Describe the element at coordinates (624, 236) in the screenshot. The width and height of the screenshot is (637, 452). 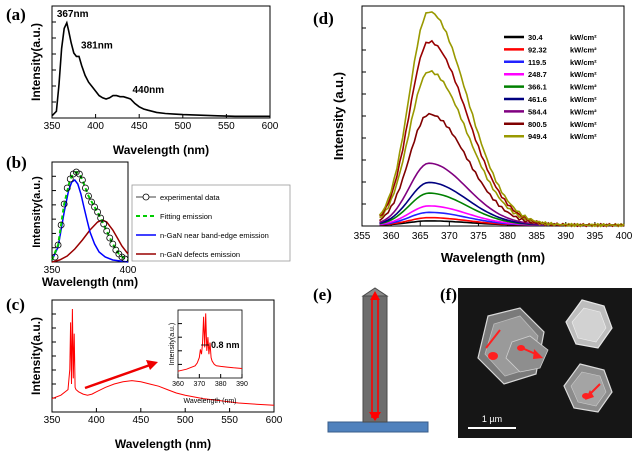
I see `x-tick-d-label: 400` at that location.